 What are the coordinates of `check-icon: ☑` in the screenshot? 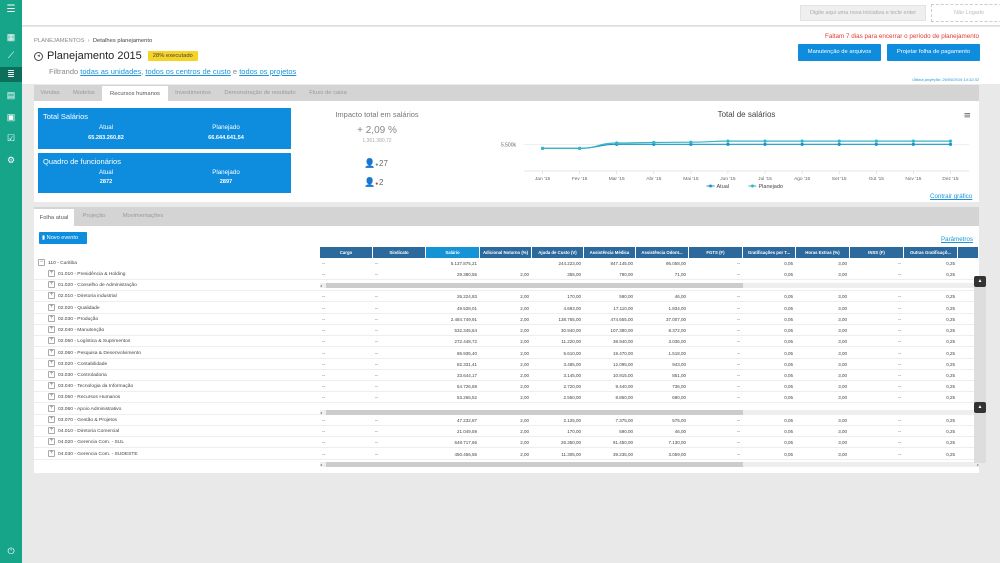 It's located at (11, 138).